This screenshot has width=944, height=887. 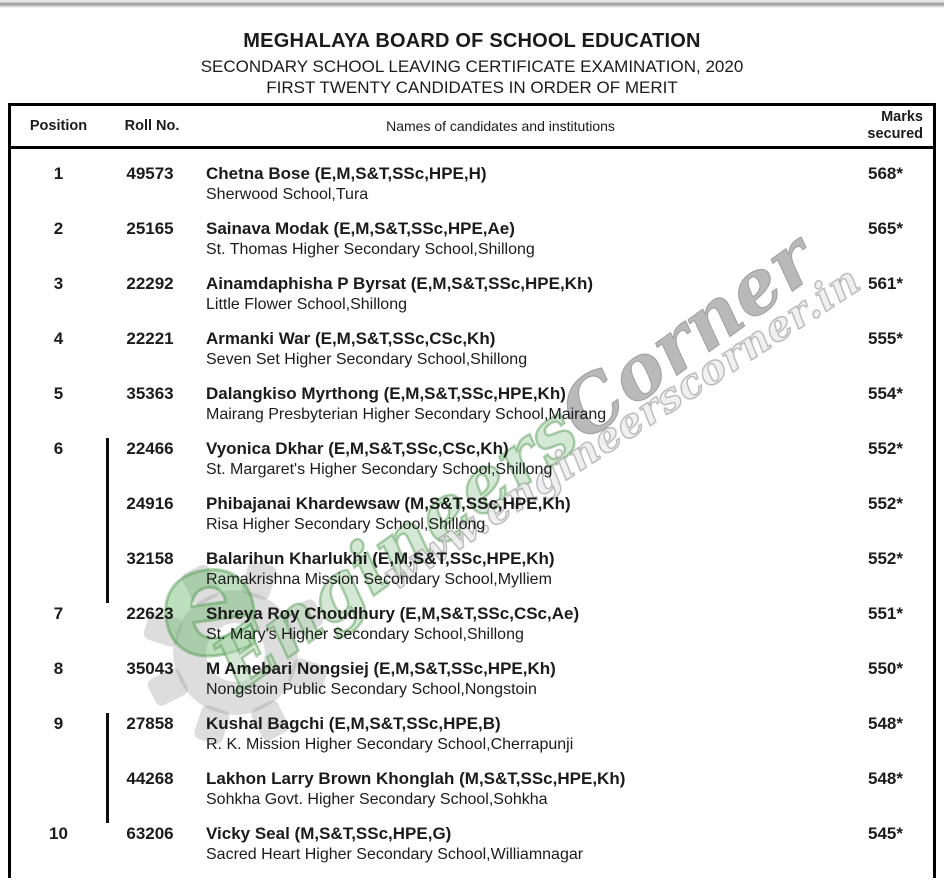 What do you see at coordinates (58, 338) in the screenshot?
I see `position-number: 4` at bounding box center [58, 338].